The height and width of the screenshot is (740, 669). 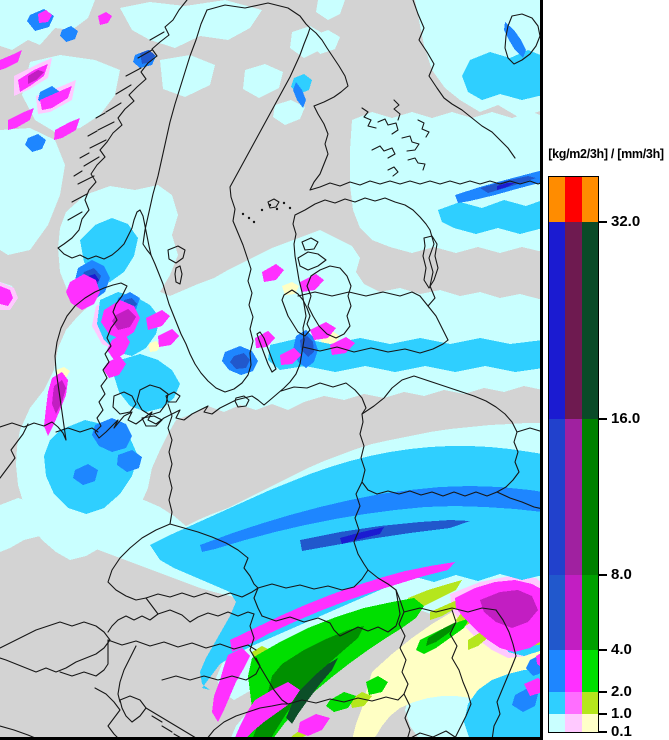 I want to click on border-latvia-russia, so click(x=434, y=318).